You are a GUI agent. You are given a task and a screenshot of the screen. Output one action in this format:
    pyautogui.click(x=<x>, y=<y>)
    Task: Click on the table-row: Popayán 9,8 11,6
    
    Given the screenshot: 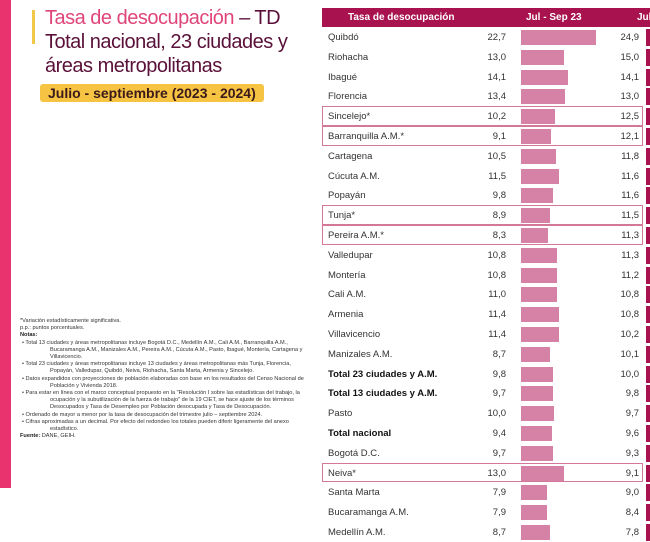 What is the action you would take?
    pyautogui.click(x=486, y=195)
    